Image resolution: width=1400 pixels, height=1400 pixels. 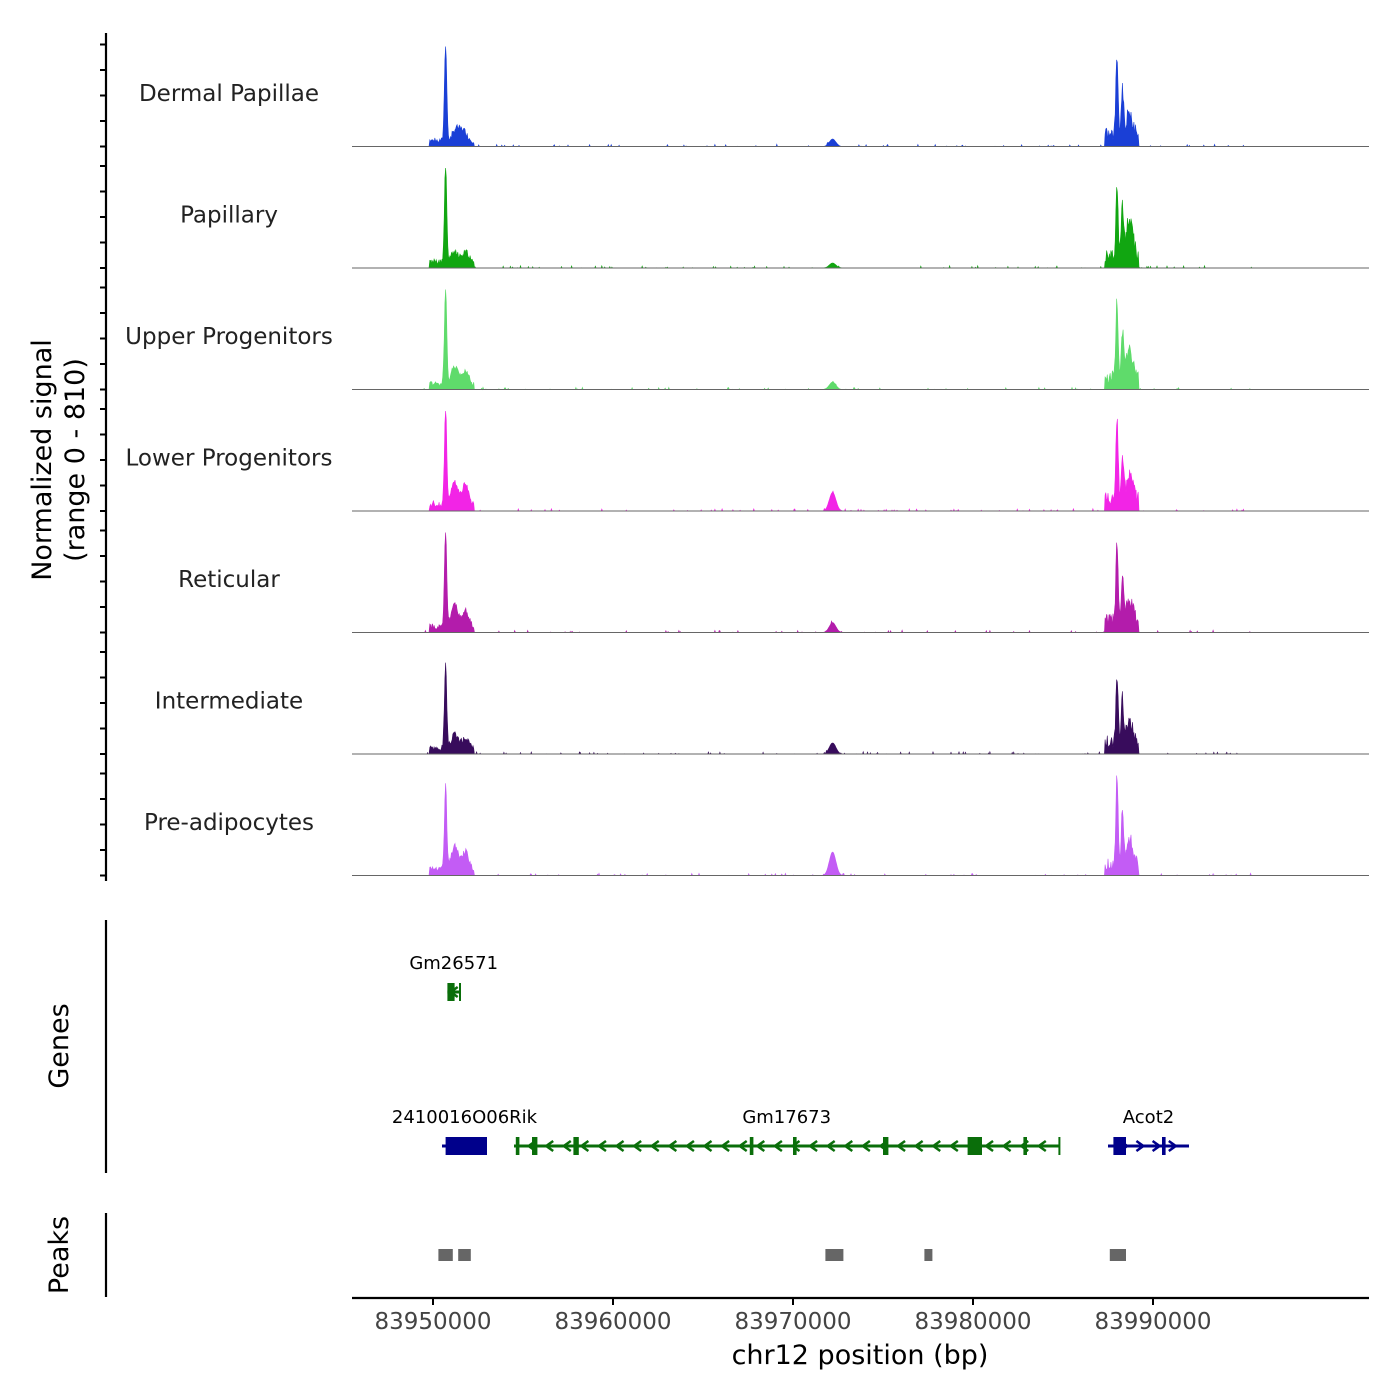 I want to click on track-label: Papillary, so click(x=229, y=216).